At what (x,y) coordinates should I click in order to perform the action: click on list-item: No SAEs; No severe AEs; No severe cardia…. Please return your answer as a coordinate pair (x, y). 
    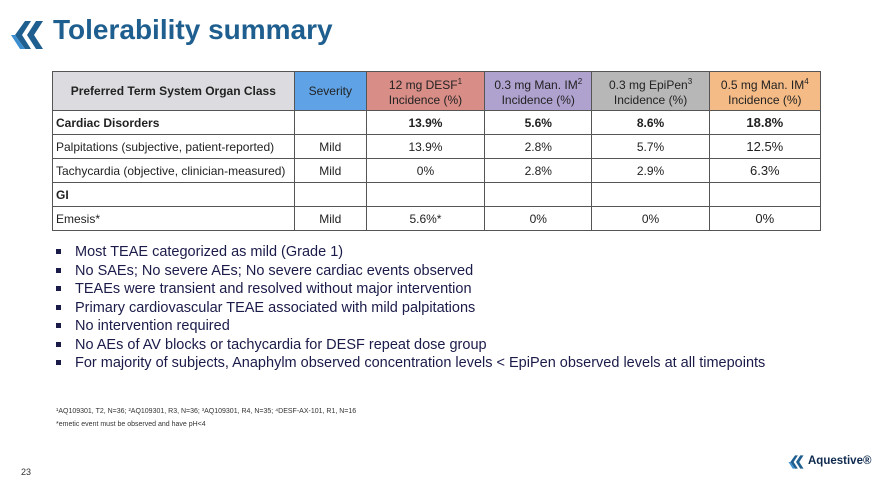
    Looking at the image, I should click on (409, 271).